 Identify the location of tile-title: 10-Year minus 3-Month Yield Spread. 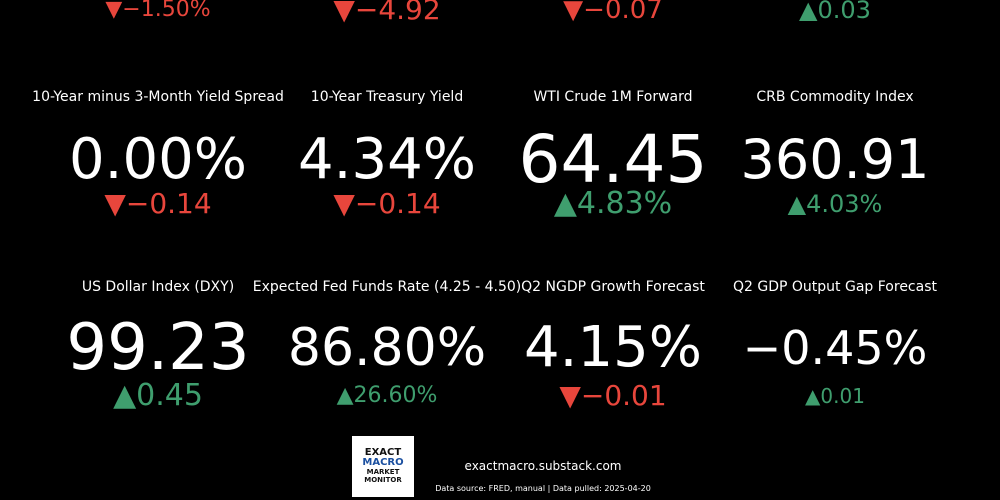
(158, 97).